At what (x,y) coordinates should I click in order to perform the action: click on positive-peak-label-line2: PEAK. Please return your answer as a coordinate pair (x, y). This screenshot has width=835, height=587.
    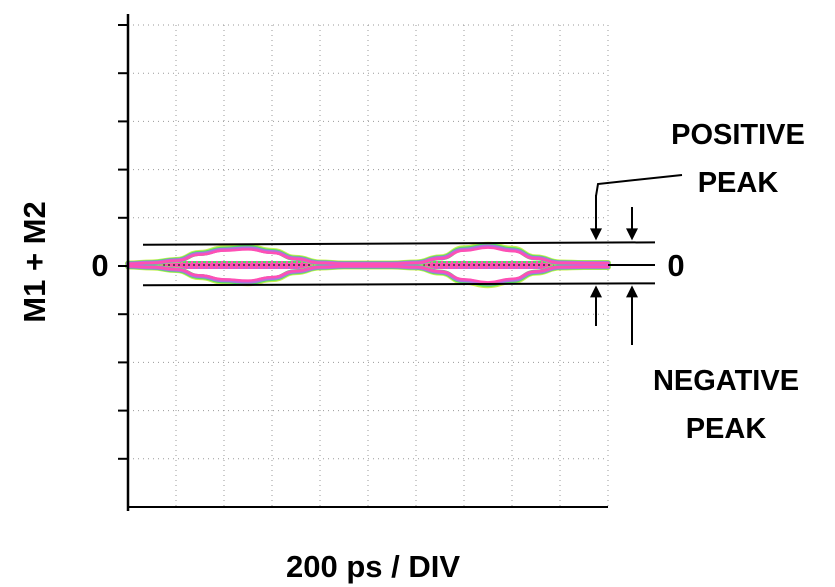
    Looking at the image, I should click on (738, 183).